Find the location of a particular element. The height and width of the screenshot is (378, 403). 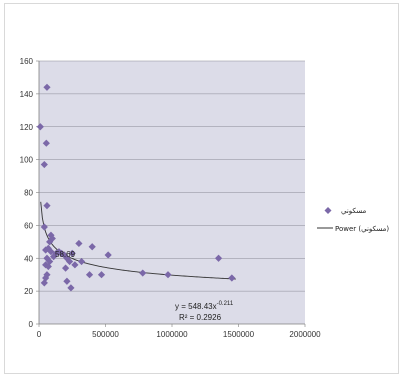

y-tick-label: 60 is located at coordinates (28, 225).